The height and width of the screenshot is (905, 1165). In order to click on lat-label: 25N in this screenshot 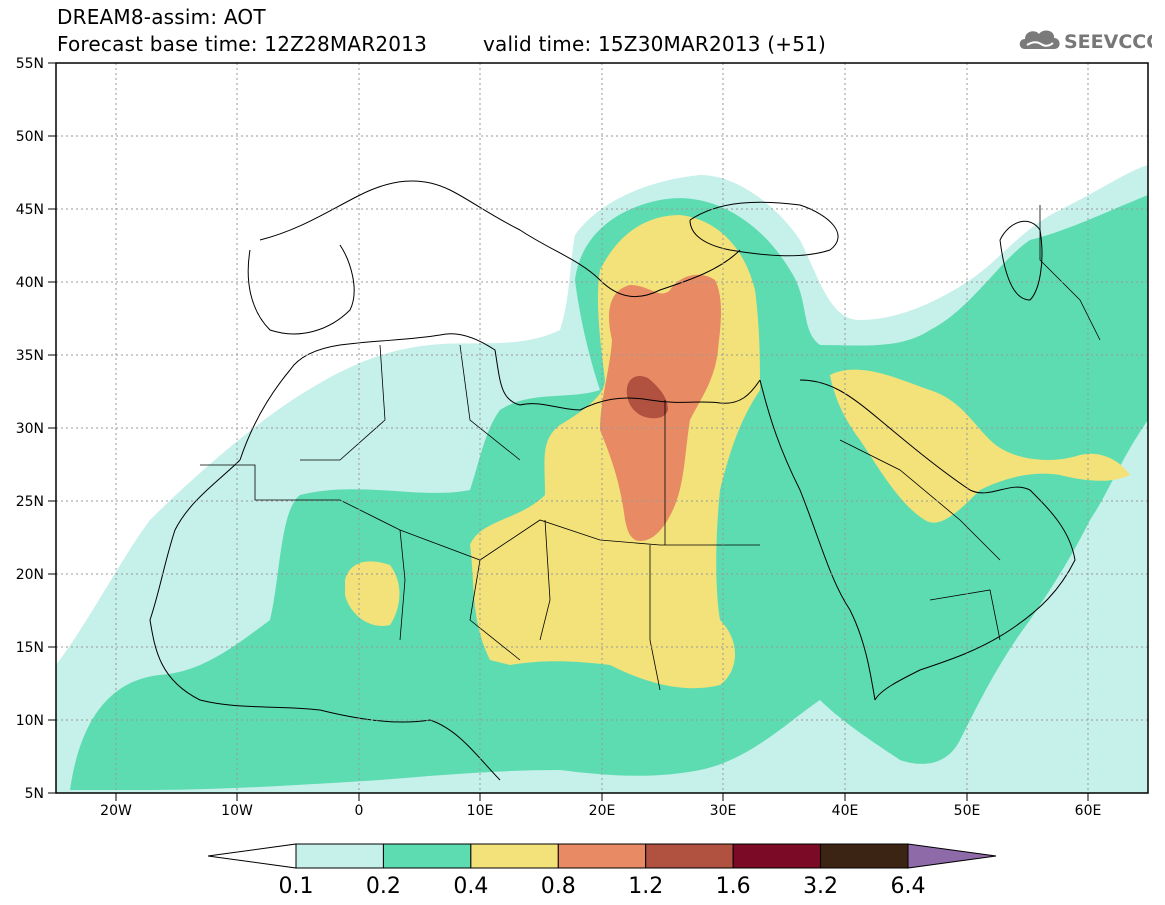, I will do `click(30, 502)`.